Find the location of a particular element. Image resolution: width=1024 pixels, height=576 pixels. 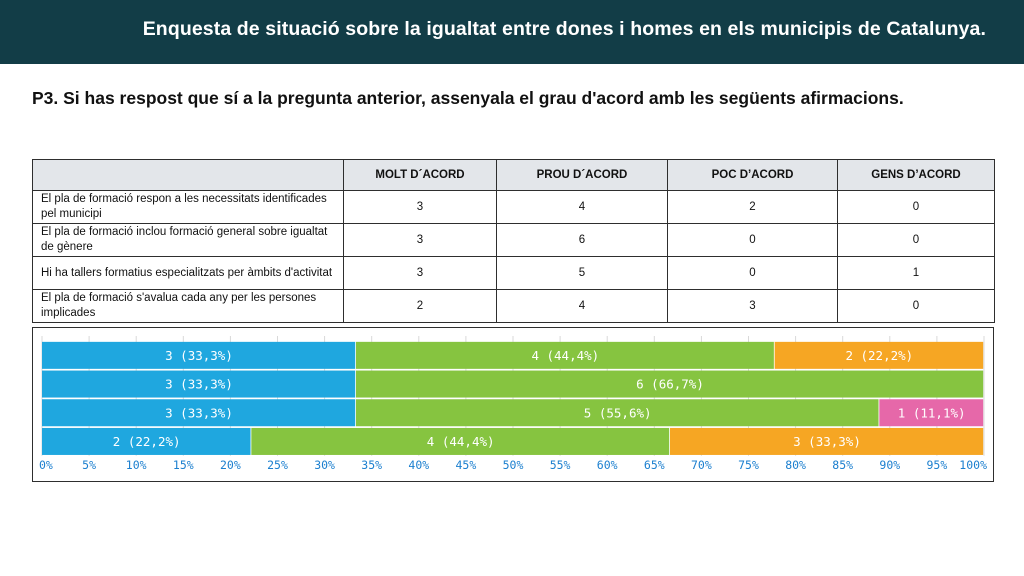

x-tick-label: 85% is located at coordinates (842, 465).